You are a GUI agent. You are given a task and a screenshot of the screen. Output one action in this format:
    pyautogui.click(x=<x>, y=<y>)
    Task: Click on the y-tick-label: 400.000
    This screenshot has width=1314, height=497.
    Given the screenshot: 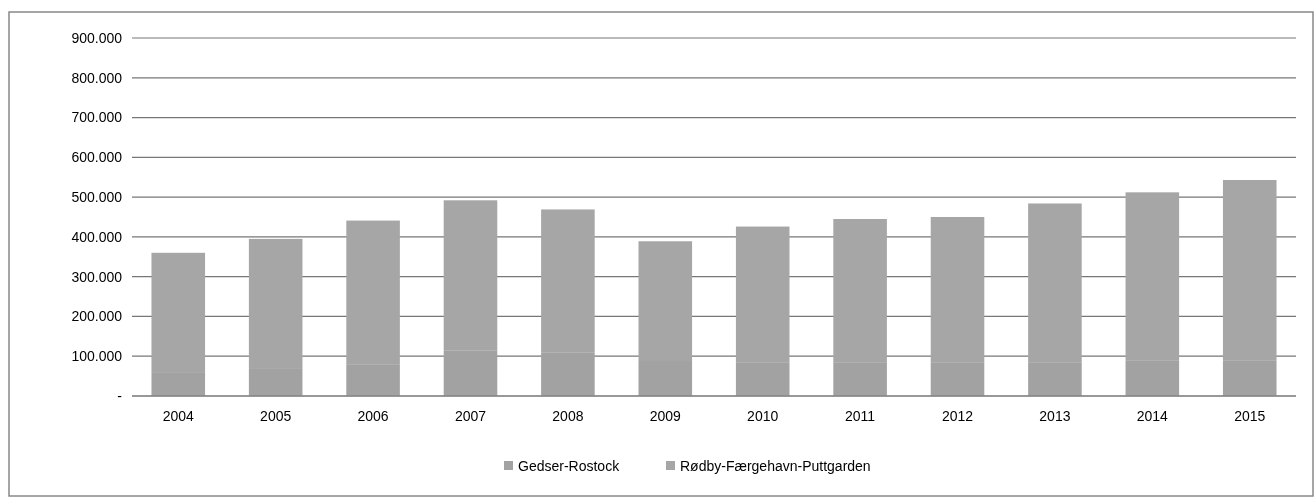 What is the action you would take?
    pyautogui.click(x=97, y=236)
    